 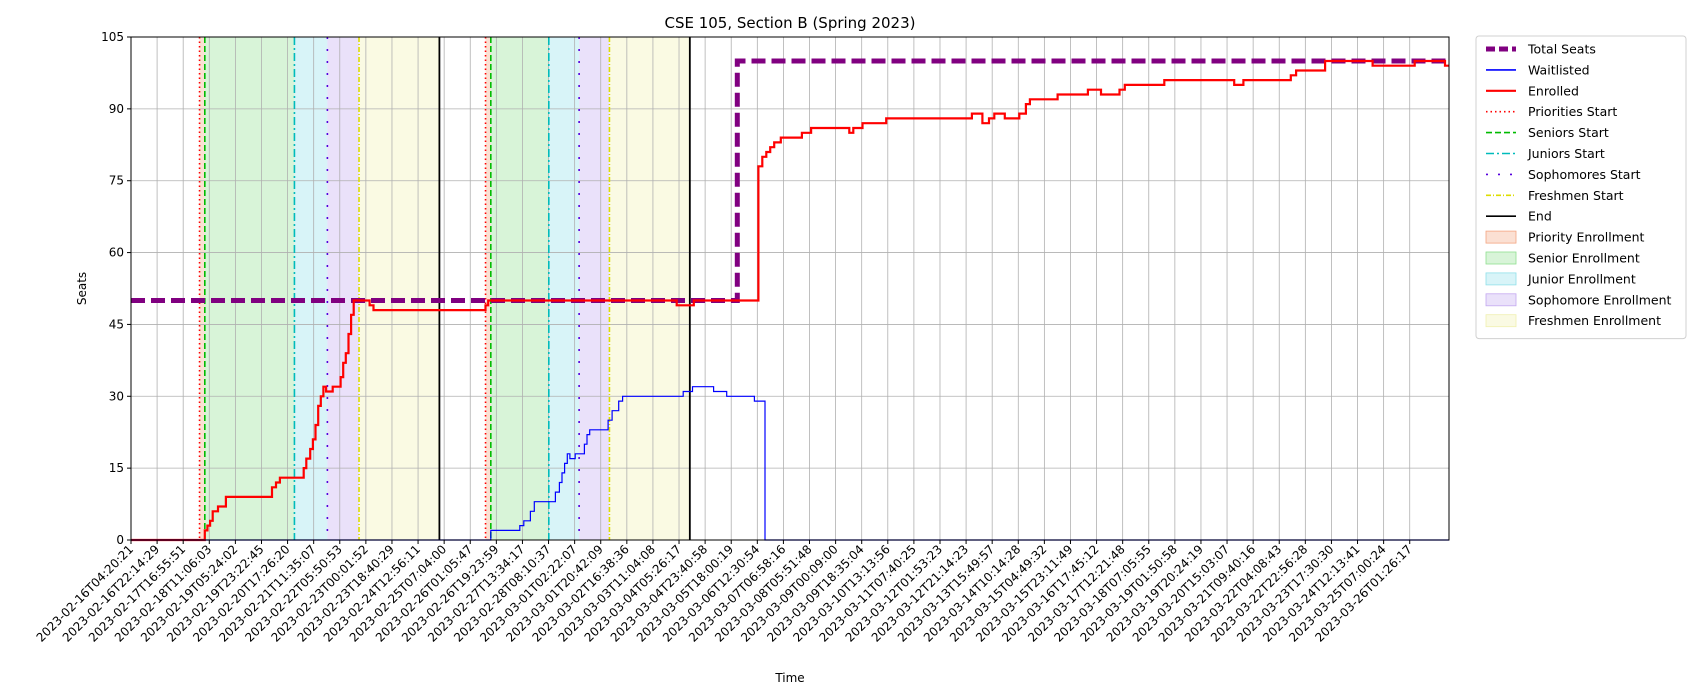 I want to click on legend-label-2: Enrolled, so click(x=1553, y=90).